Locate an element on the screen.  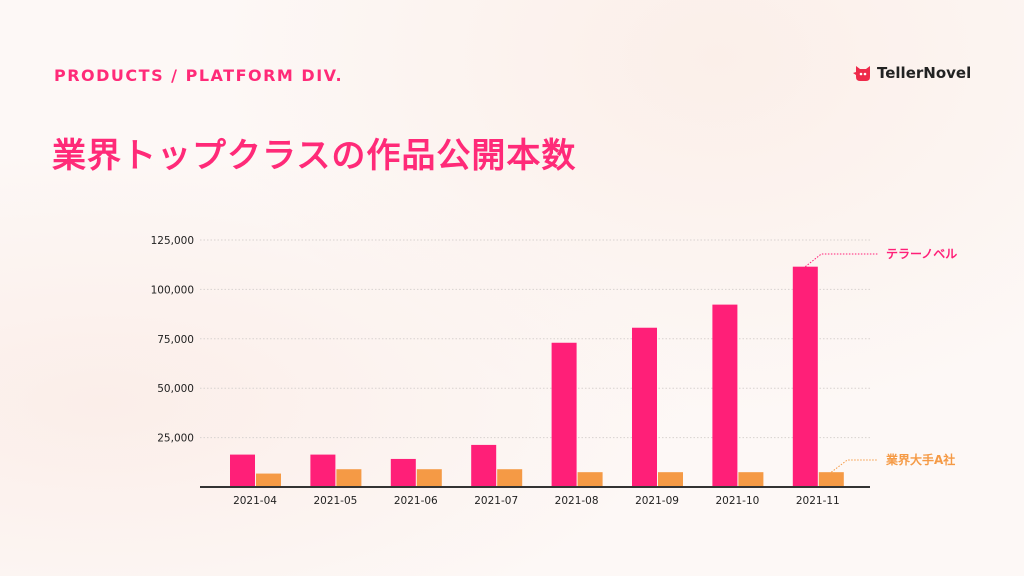
y-tick-label: 100,000 is located at coordinates (172, 290).